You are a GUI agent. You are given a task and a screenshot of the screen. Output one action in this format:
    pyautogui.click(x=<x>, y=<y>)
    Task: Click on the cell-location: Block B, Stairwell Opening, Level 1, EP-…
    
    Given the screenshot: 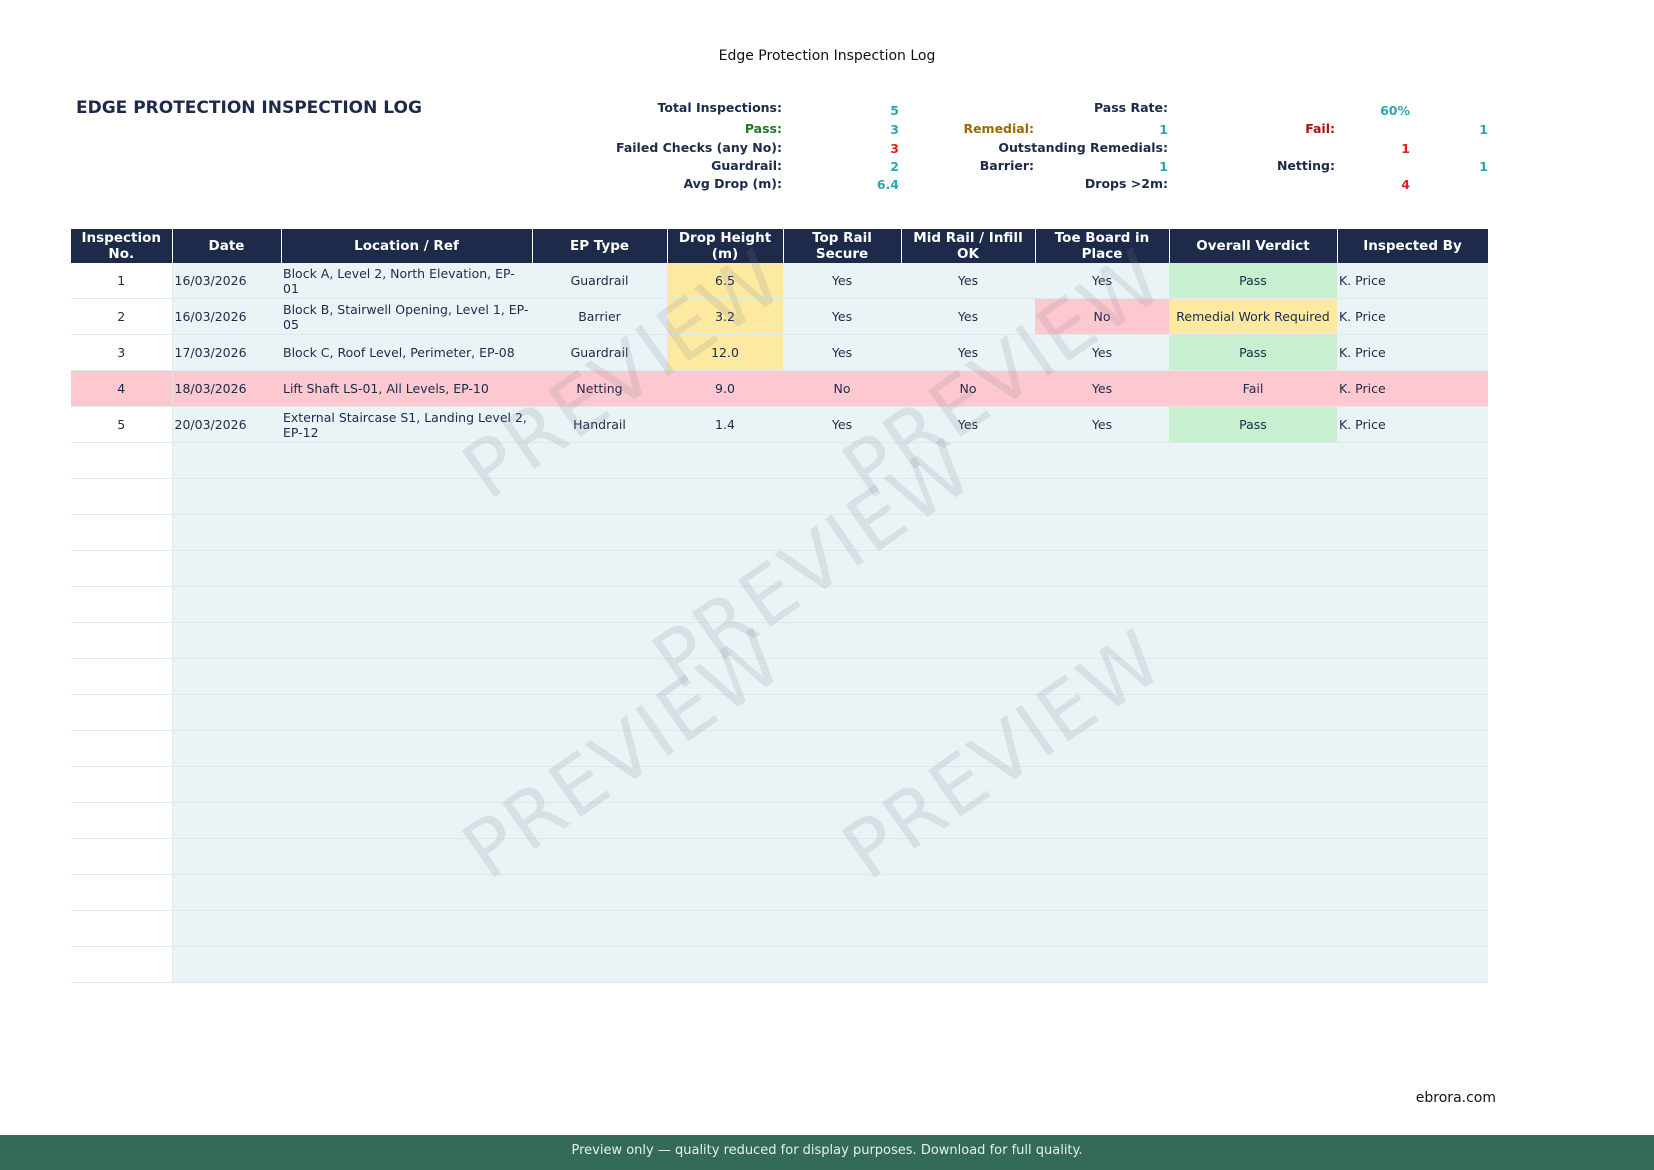 What is the action you would take?
    pyautogui.click(x=406, y=316)
    